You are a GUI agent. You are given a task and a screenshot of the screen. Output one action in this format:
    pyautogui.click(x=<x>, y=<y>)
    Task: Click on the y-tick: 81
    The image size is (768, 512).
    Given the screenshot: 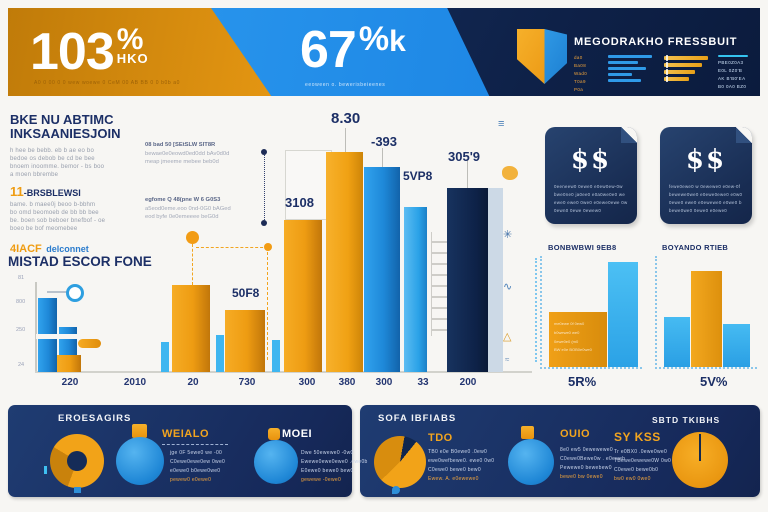 What is the action you would take?
    pyautogui.click(x=21, y=278)
    